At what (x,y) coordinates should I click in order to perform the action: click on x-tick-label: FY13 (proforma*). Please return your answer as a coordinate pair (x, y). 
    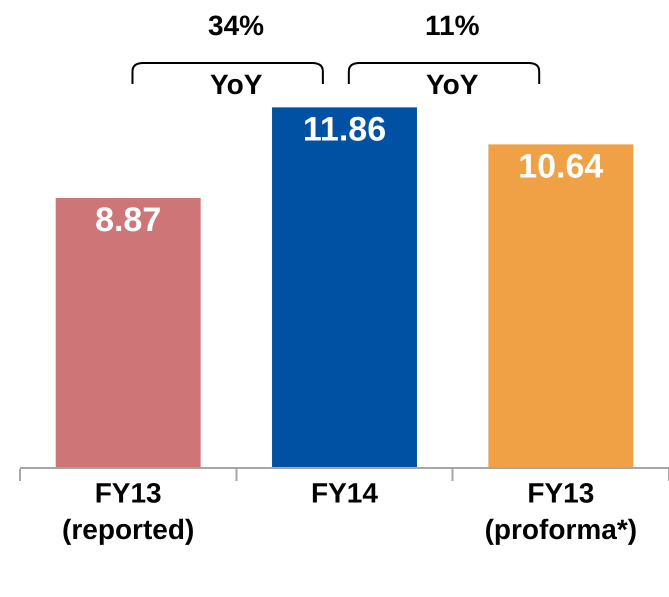
    Looking at the image, I should click on (561, 511).